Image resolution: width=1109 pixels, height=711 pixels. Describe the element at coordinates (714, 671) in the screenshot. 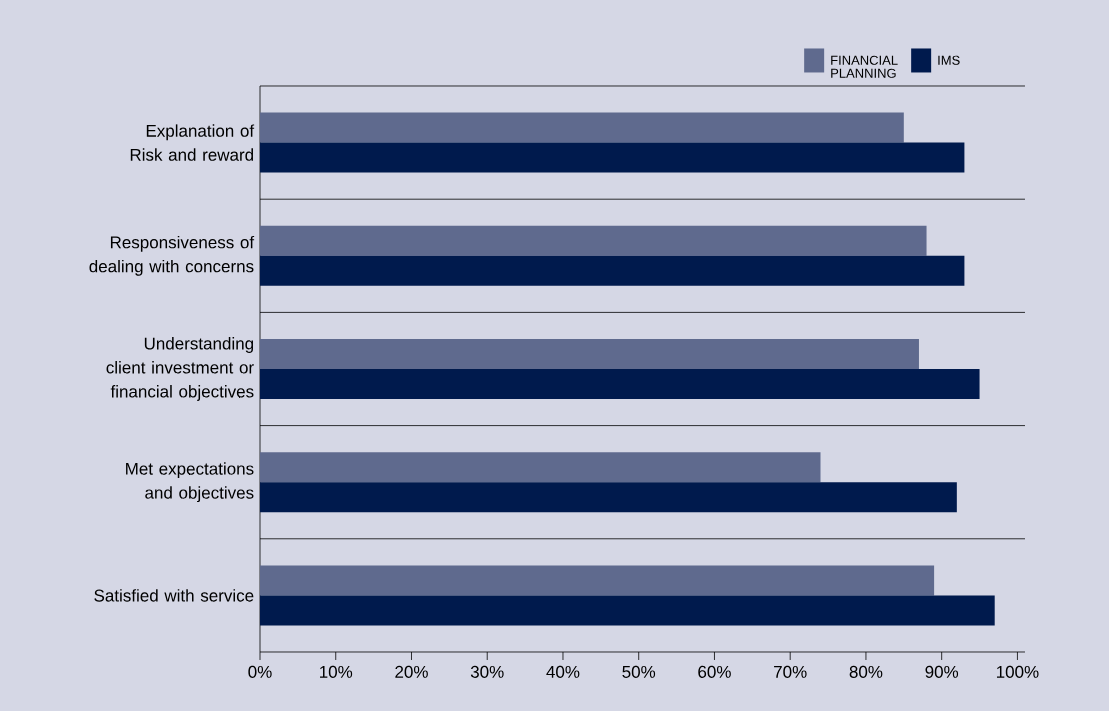

I see `x-tick-label: 60%` at that location.